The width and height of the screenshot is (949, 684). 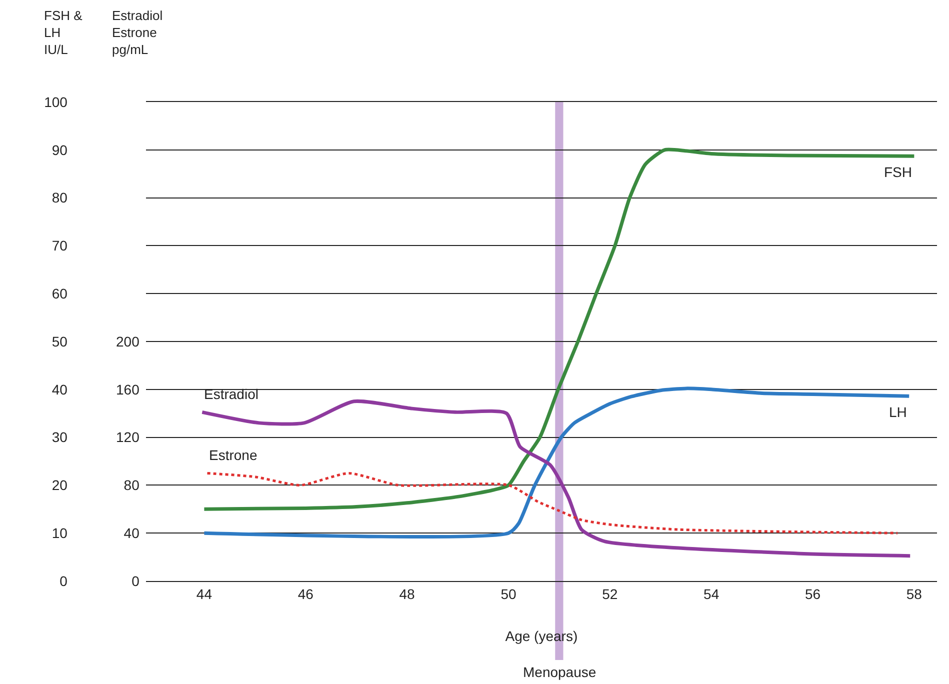 I want to click on y-tick-label: 20, so click(x=60, y=485).